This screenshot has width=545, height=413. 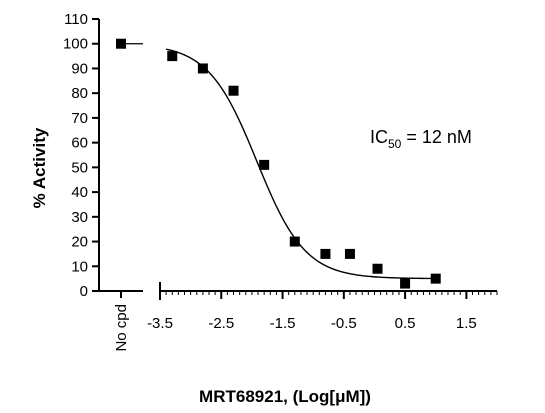 I want to click on y-axis: 0 10 20 30 40 50 60 70 80 90 100 110, so click(x=81, y=155).